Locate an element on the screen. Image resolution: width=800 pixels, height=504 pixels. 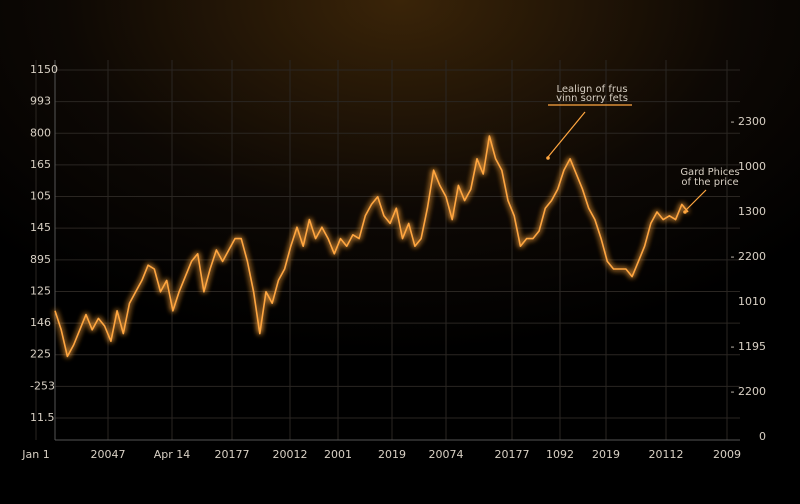
y2-axis-label: - 1195 is located at coordinates (748, 346).